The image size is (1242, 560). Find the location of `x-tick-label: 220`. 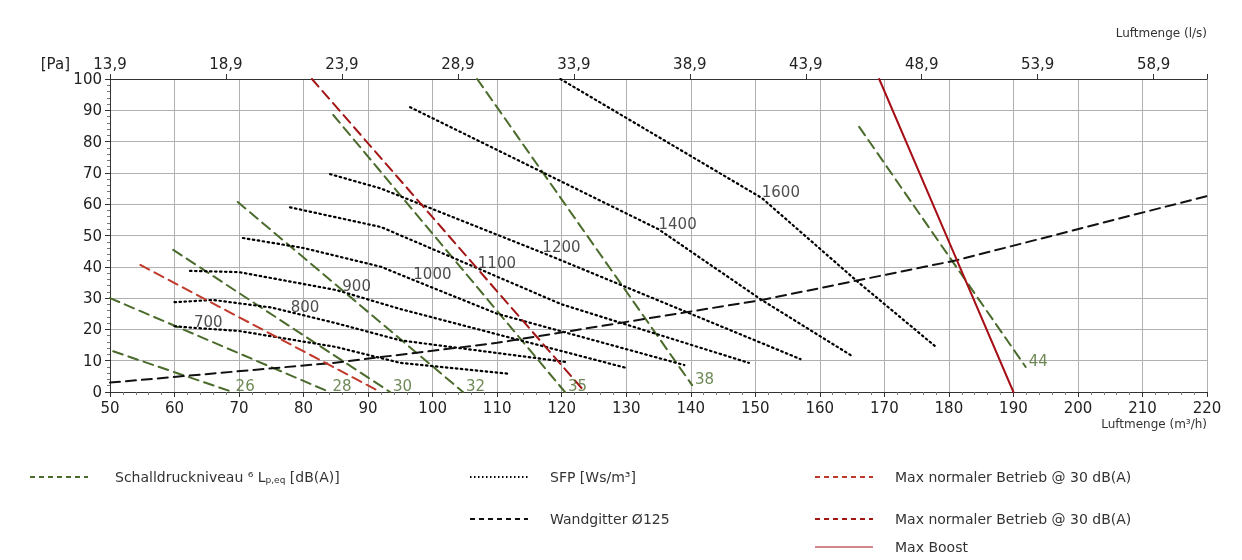

x-tick-label: 220 is located at coordinates (1207, 407).